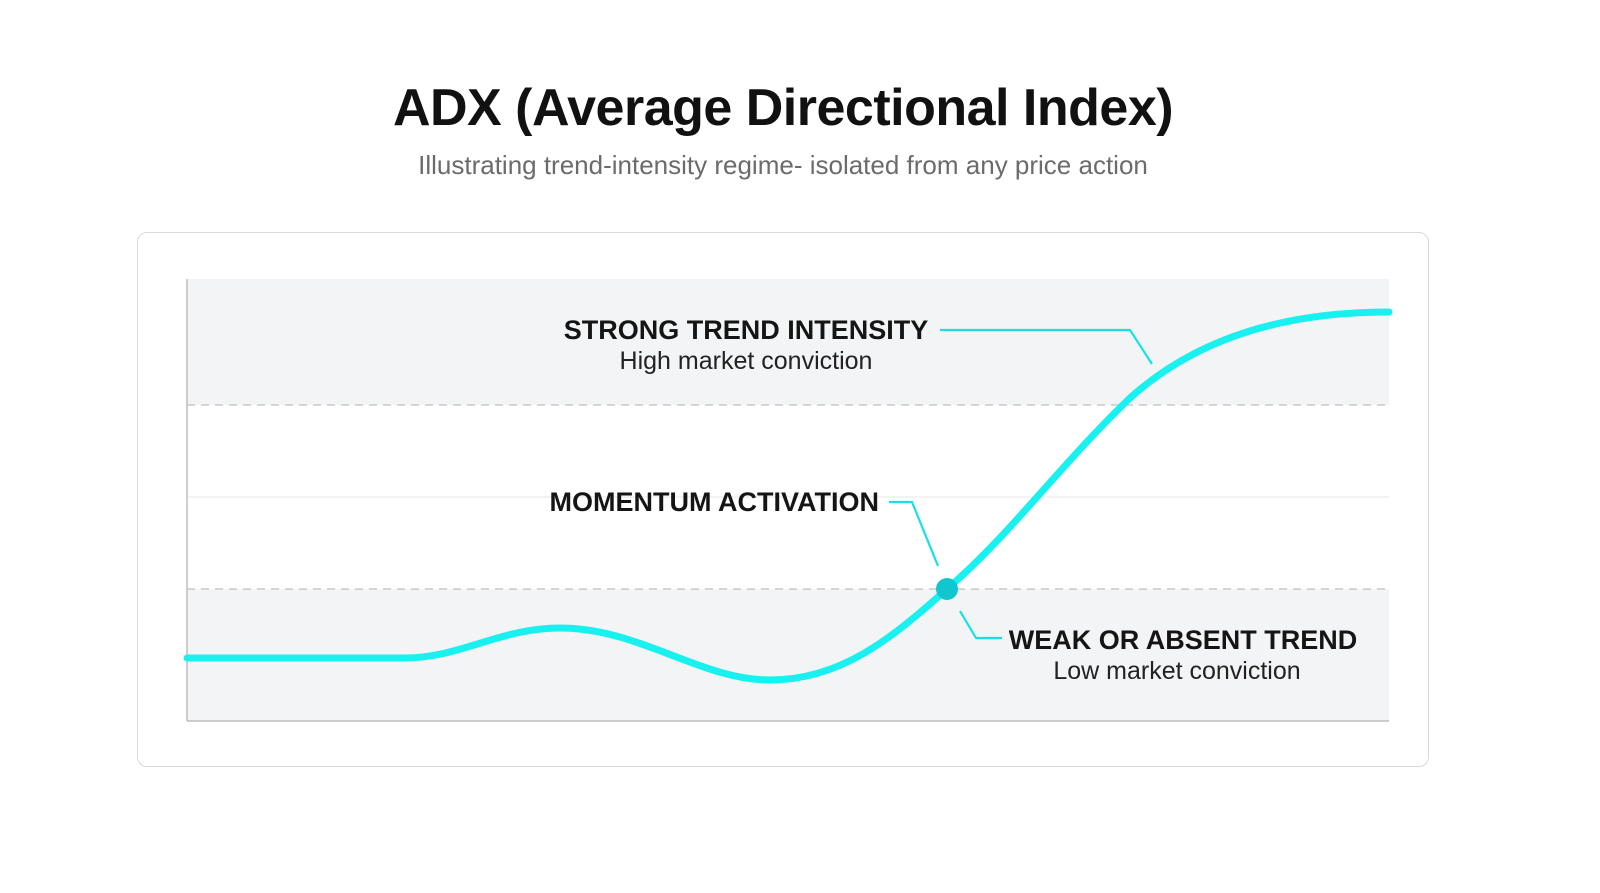  Describe the element at coordinates (914, 533) in the screenshot. I see `momentum-leader-line` at that location.